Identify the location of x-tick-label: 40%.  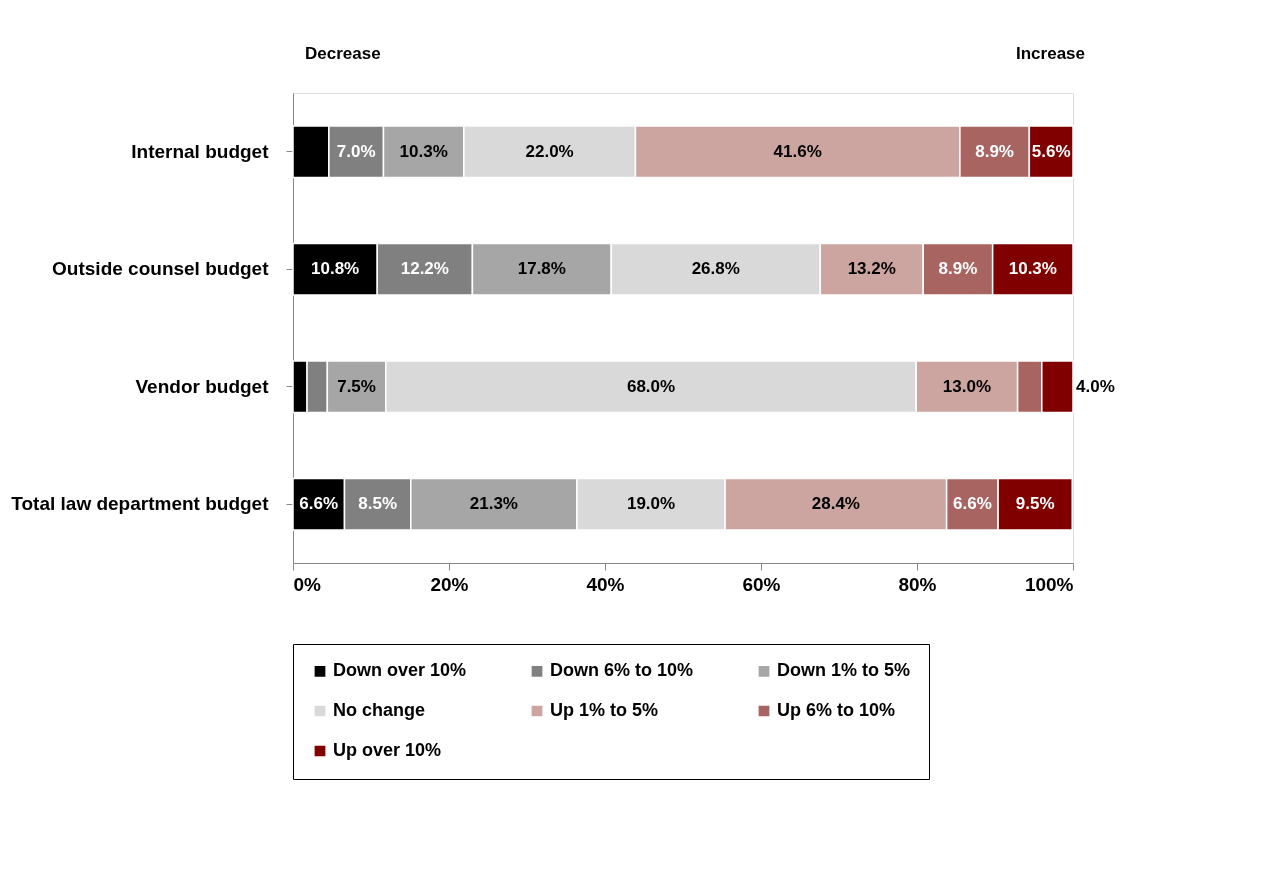
(605, 584).